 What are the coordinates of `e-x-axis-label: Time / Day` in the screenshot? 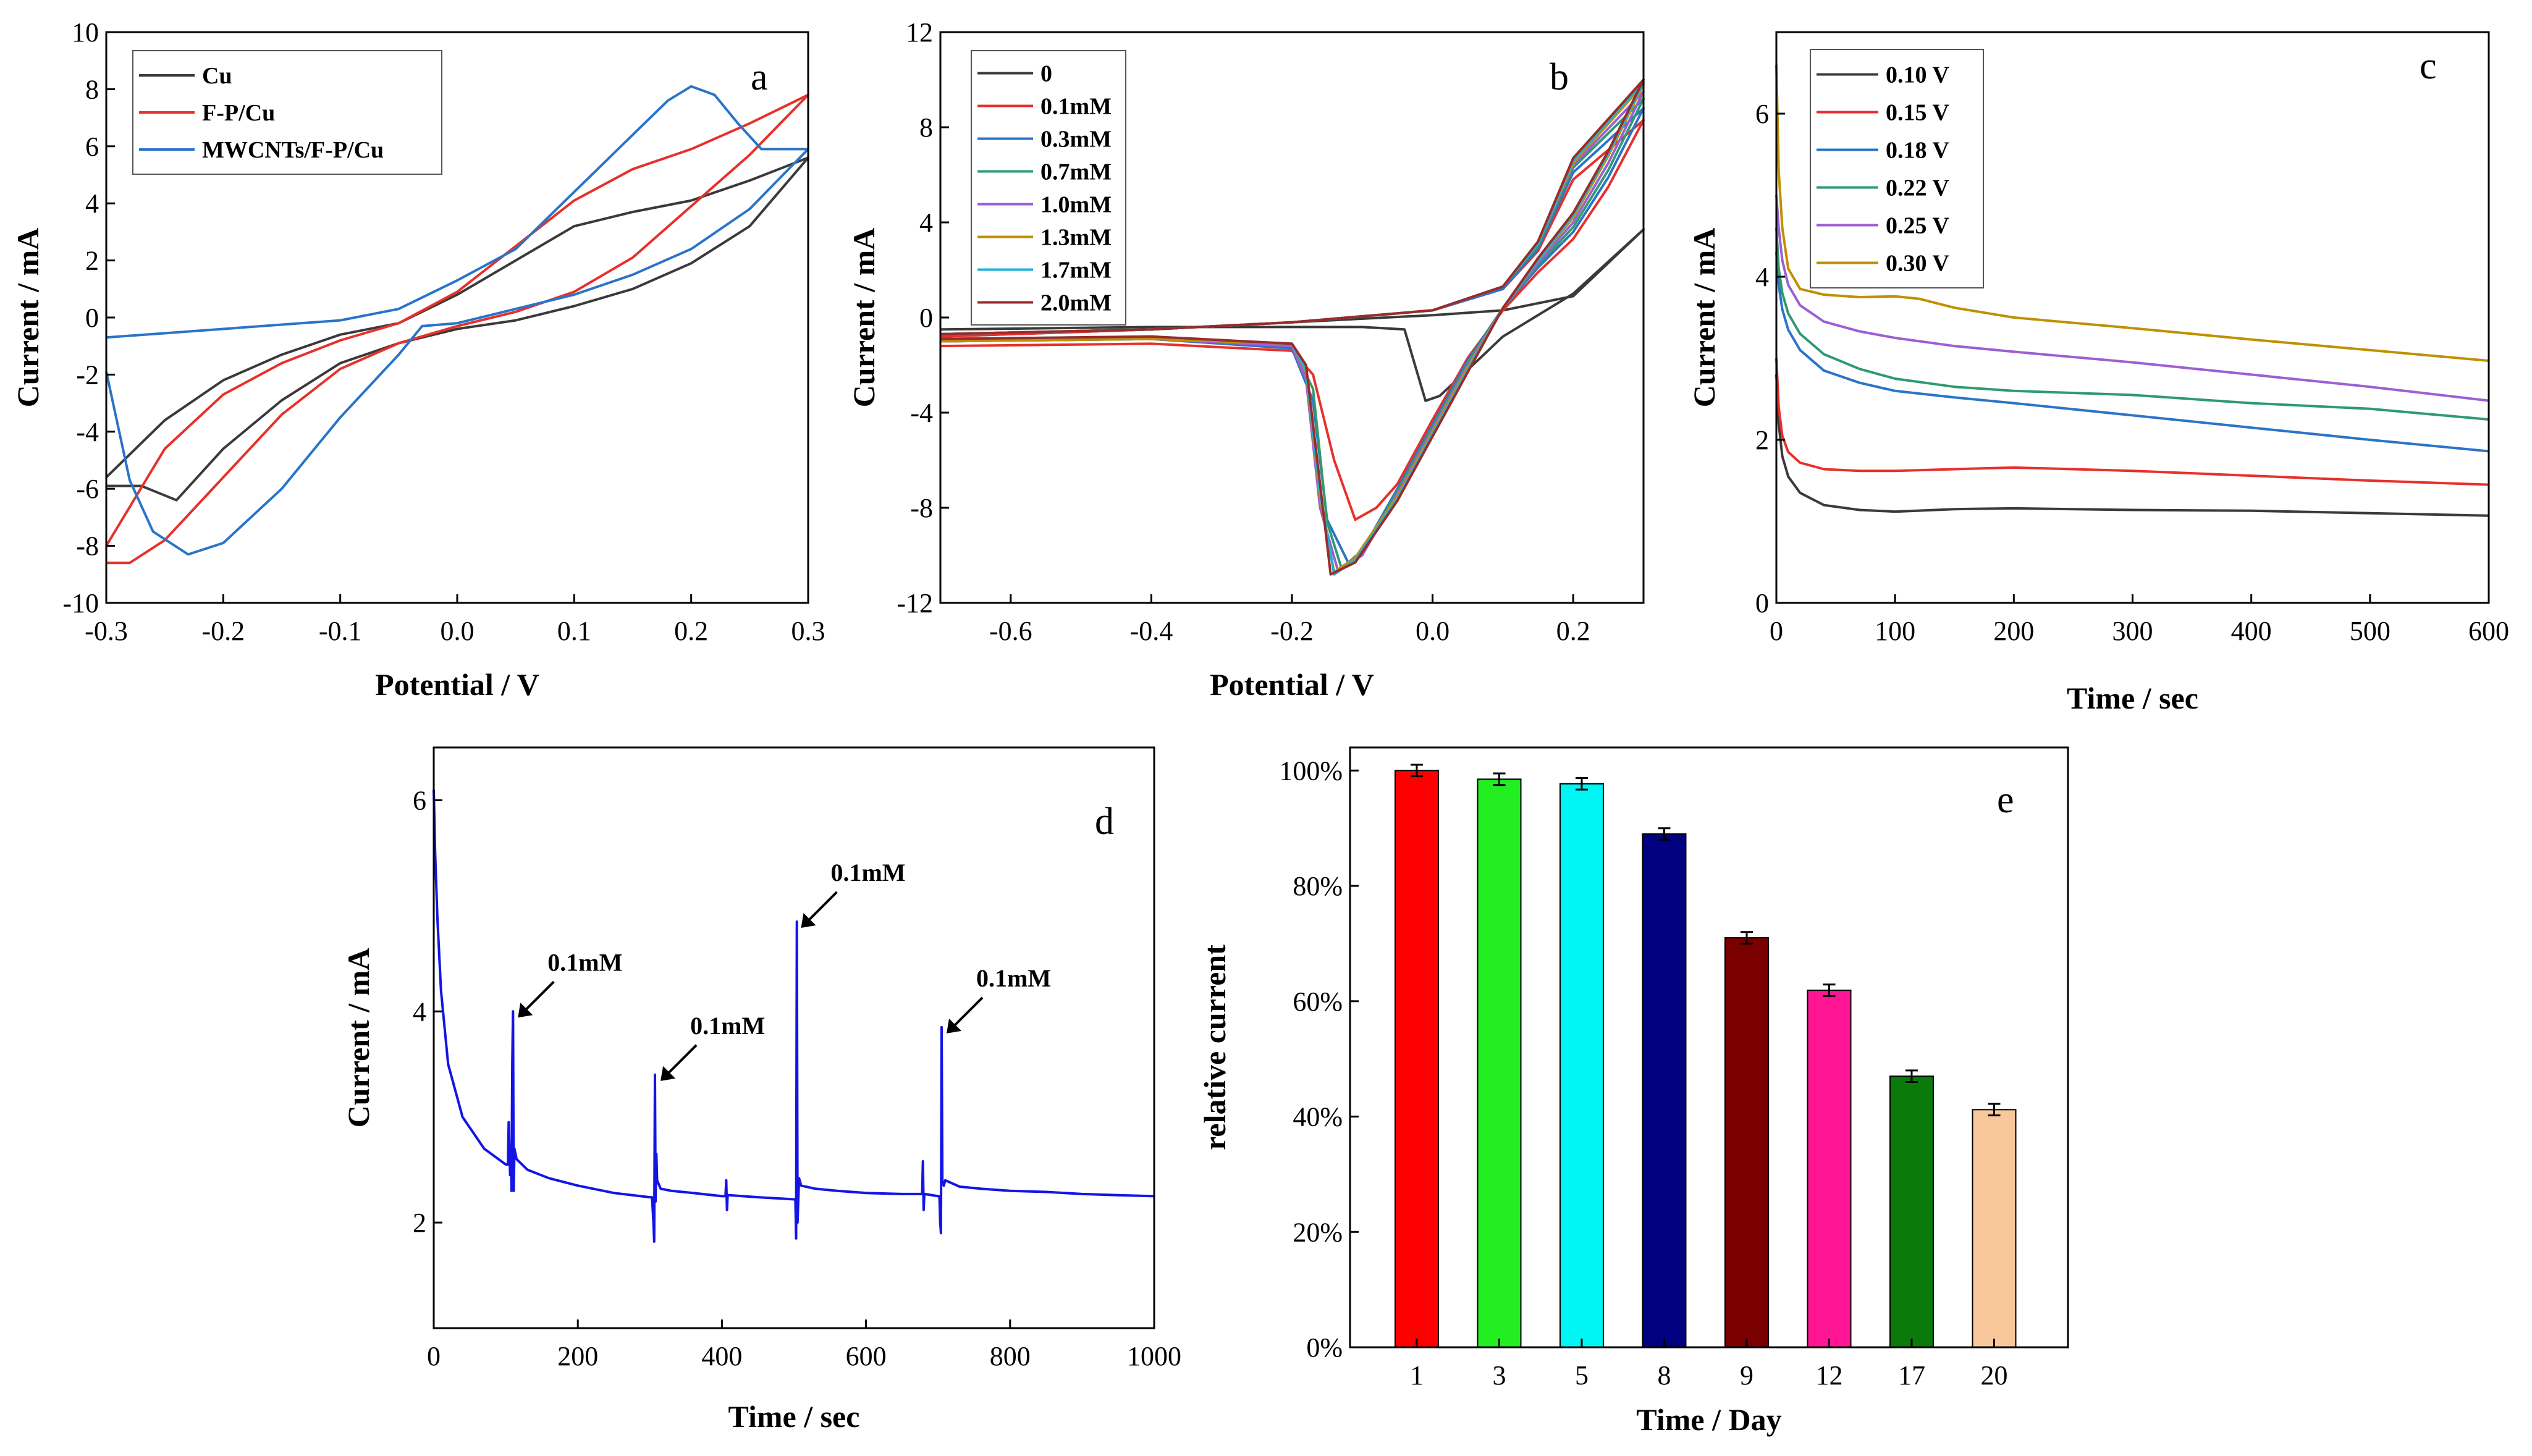 It's located at (1708, 1419).